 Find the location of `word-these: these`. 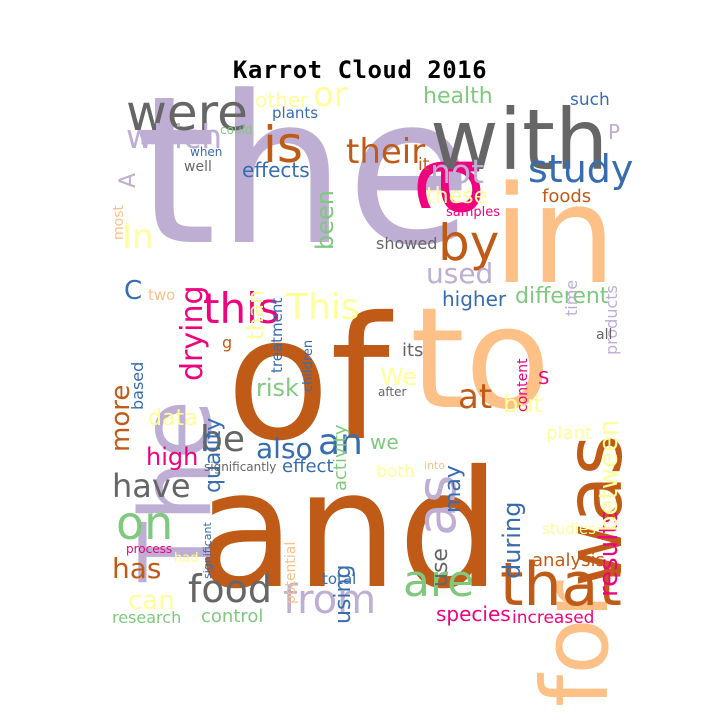

word-these: these is located at coordinates (457, 196).